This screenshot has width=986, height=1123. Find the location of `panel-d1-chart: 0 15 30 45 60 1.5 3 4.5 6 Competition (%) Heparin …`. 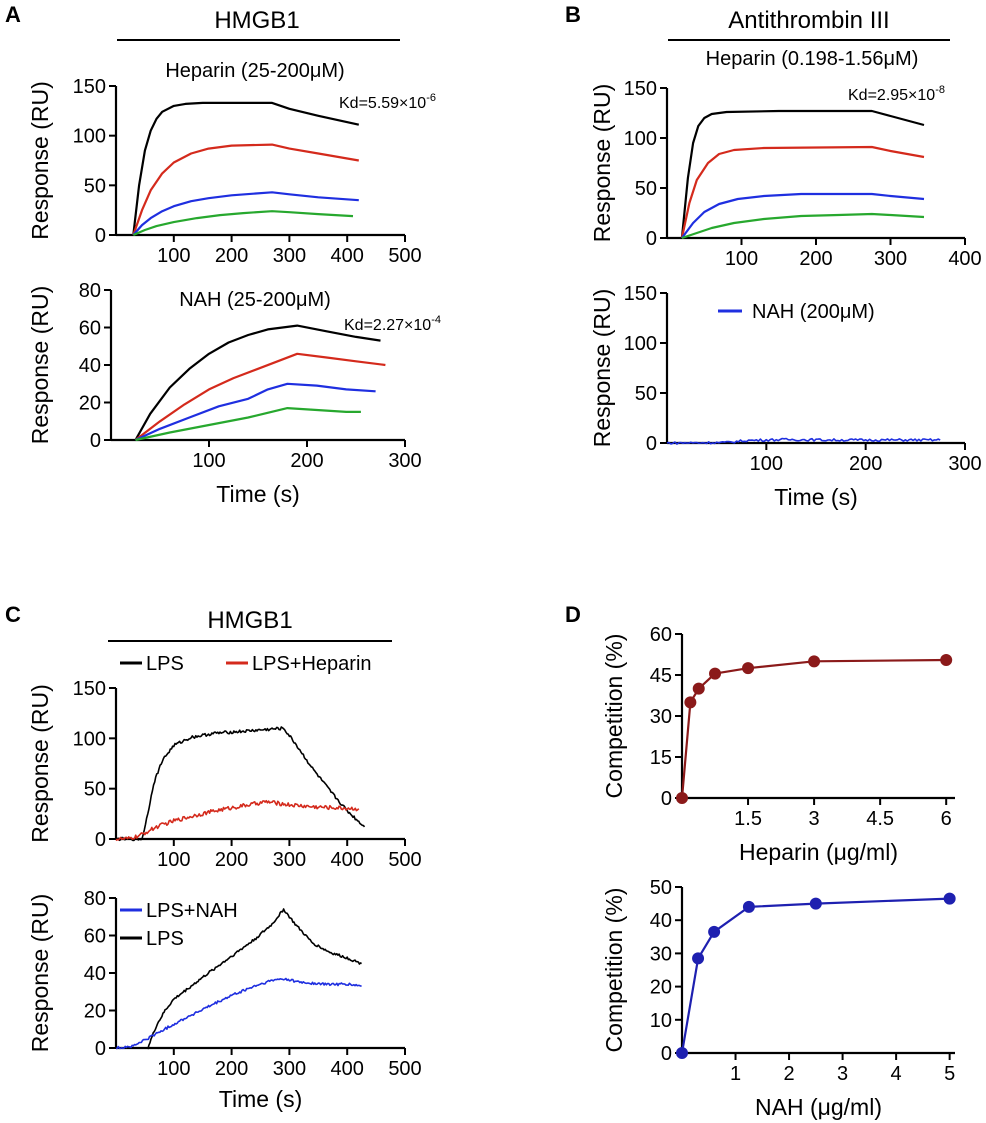

panel-d1-chart: 0 15 30 45 60 1.5 3 4.5 6 Competition (%) Heparin … is located at coordinates (778, 744).